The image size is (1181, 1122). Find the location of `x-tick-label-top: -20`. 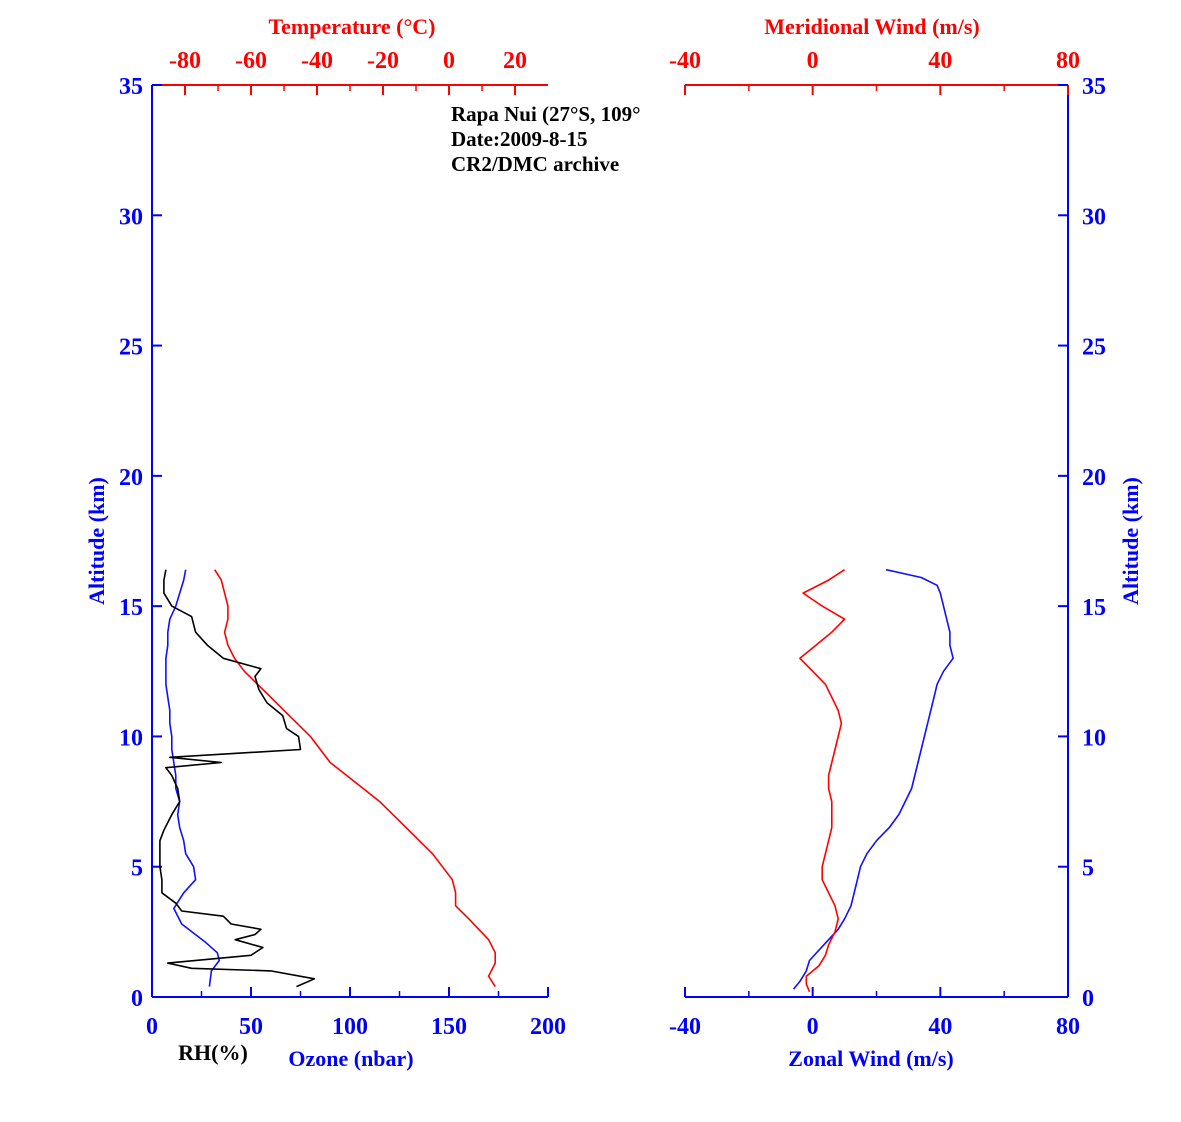

x-tick-label-top: -20 is located at coordinates (383, 61).